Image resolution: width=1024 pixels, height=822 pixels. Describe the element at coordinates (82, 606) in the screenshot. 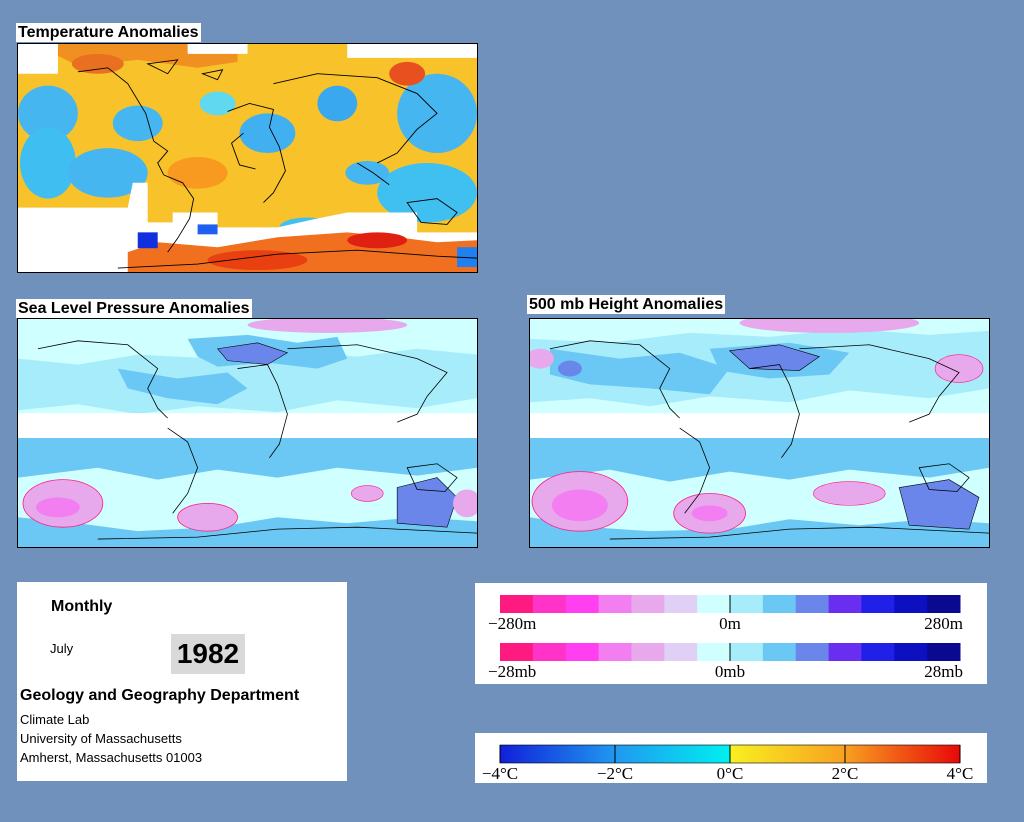

I see `period-label: Monthly` at that location.